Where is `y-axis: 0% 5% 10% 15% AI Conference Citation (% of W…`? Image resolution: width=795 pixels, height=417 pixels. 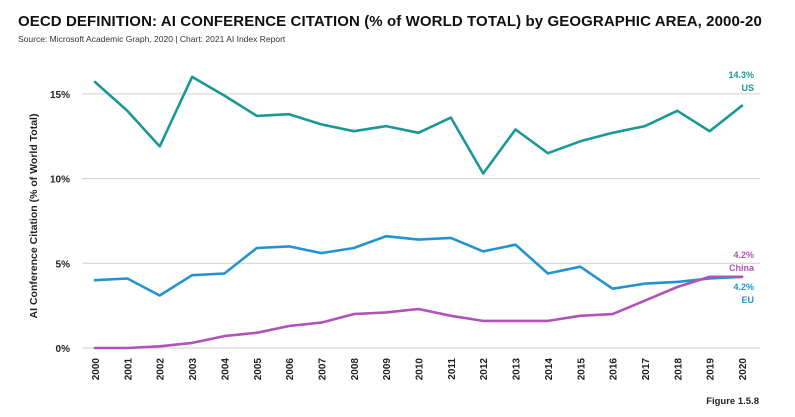 y-axis: 0% 5% 10% 15% AI Conference Citation (% of W… is located at coordinates (49, 222).